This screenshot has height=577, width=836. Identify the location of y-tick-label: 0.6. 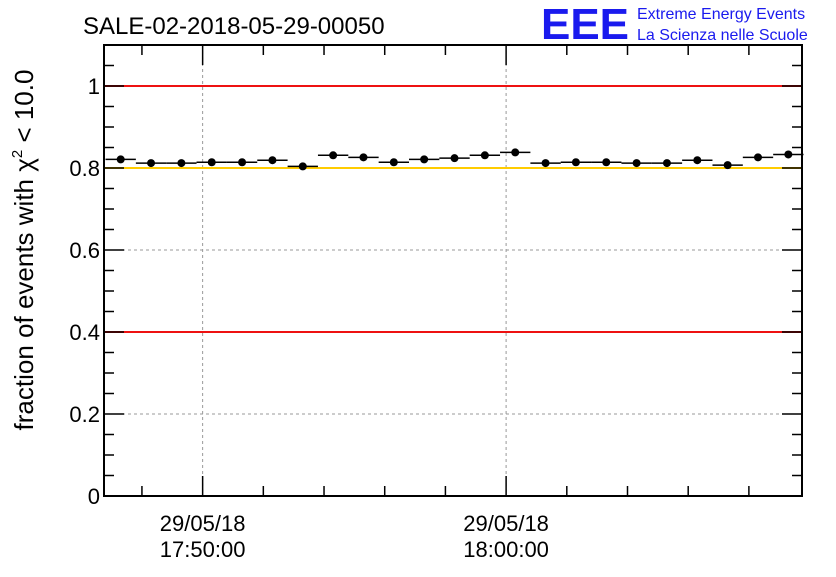
(84, 250).